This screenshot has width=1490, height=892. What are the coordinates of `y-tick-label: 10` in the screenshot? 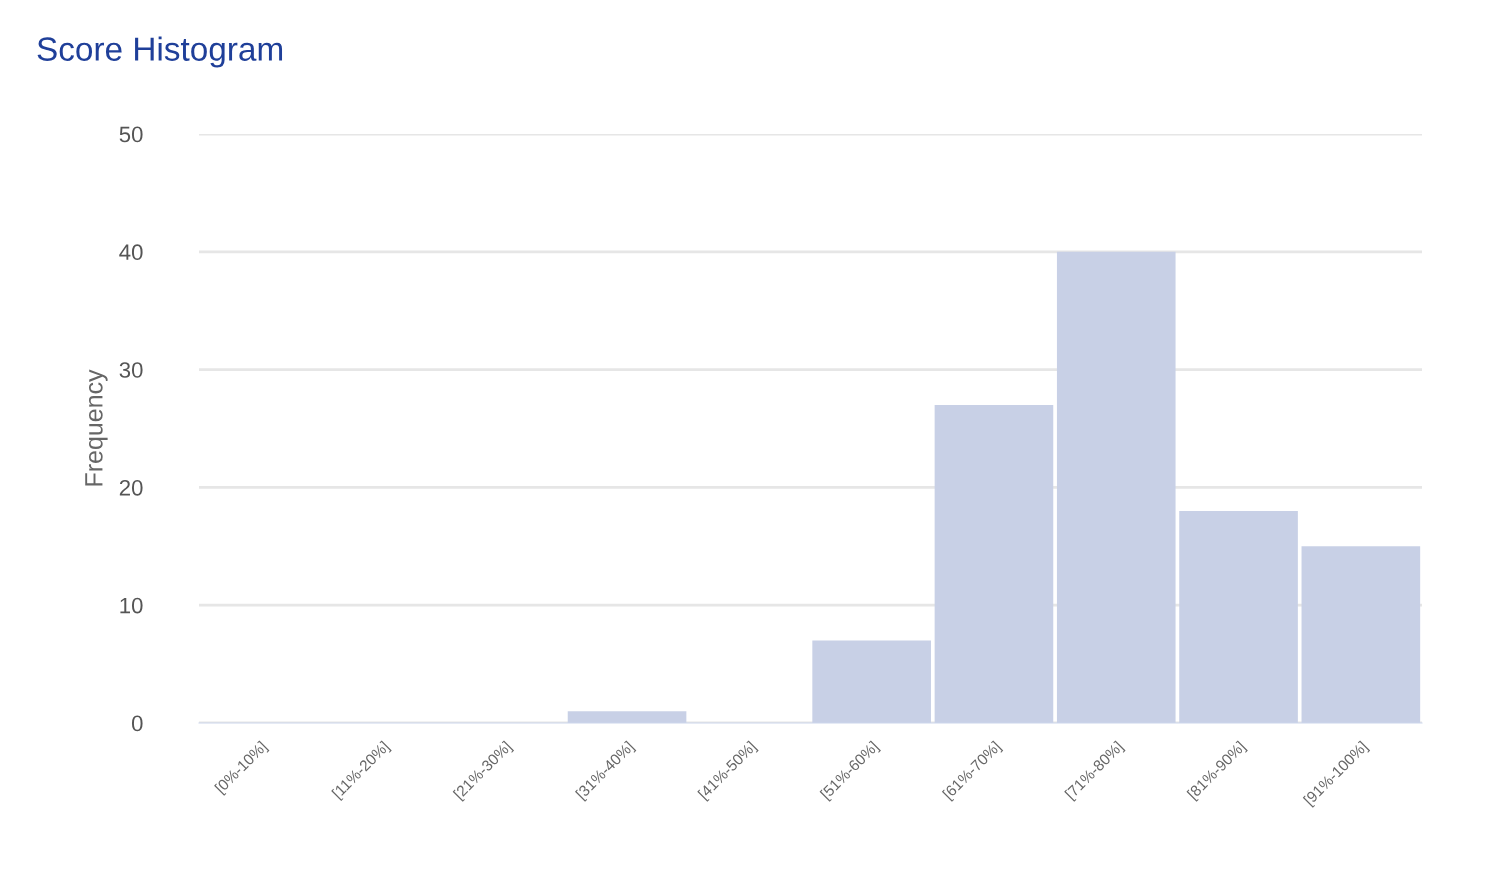 It's located at (131, 605).